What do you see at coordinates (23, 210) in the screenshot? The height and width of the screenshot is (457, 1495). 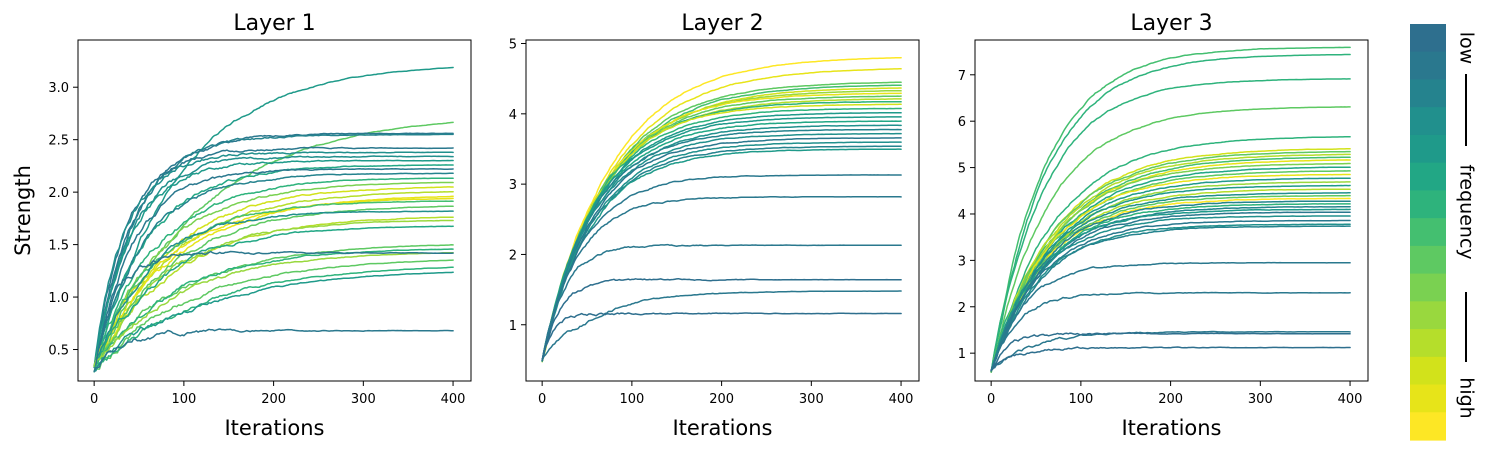 I see `y-axis-label: Strength` at bounding box center [23, 210].